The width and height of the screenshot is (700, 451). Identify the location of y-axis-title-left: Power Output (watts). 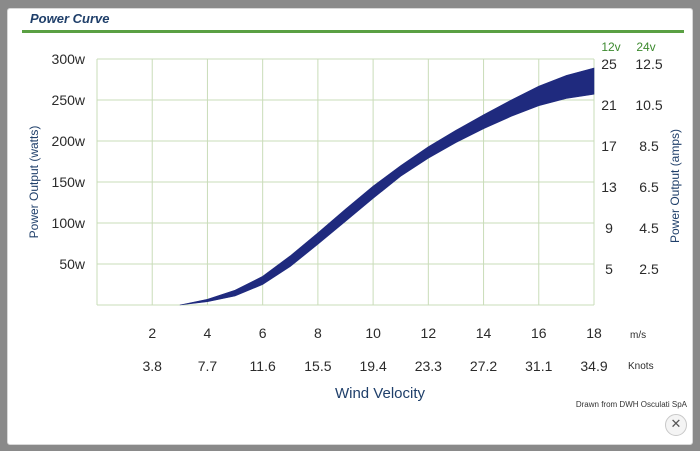
(34, 182).